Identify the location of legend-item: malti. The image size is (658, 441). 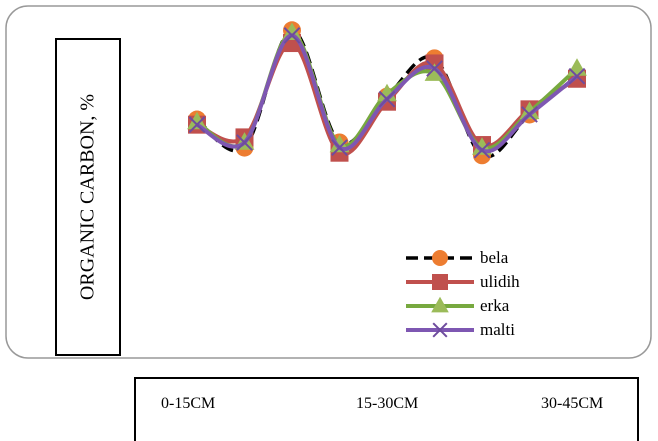
(461, 330).